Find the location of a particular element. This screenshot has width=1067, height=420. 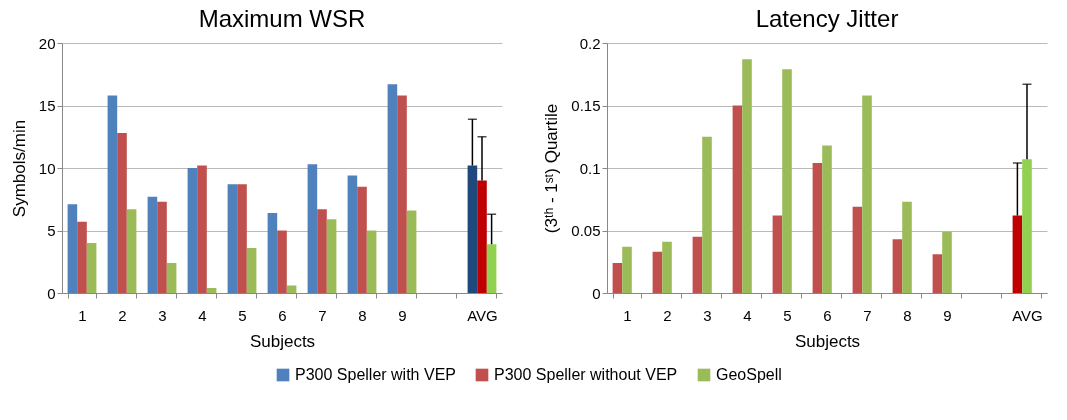

y-axis-title: Symbols/min is located at coordinates (19, 168).